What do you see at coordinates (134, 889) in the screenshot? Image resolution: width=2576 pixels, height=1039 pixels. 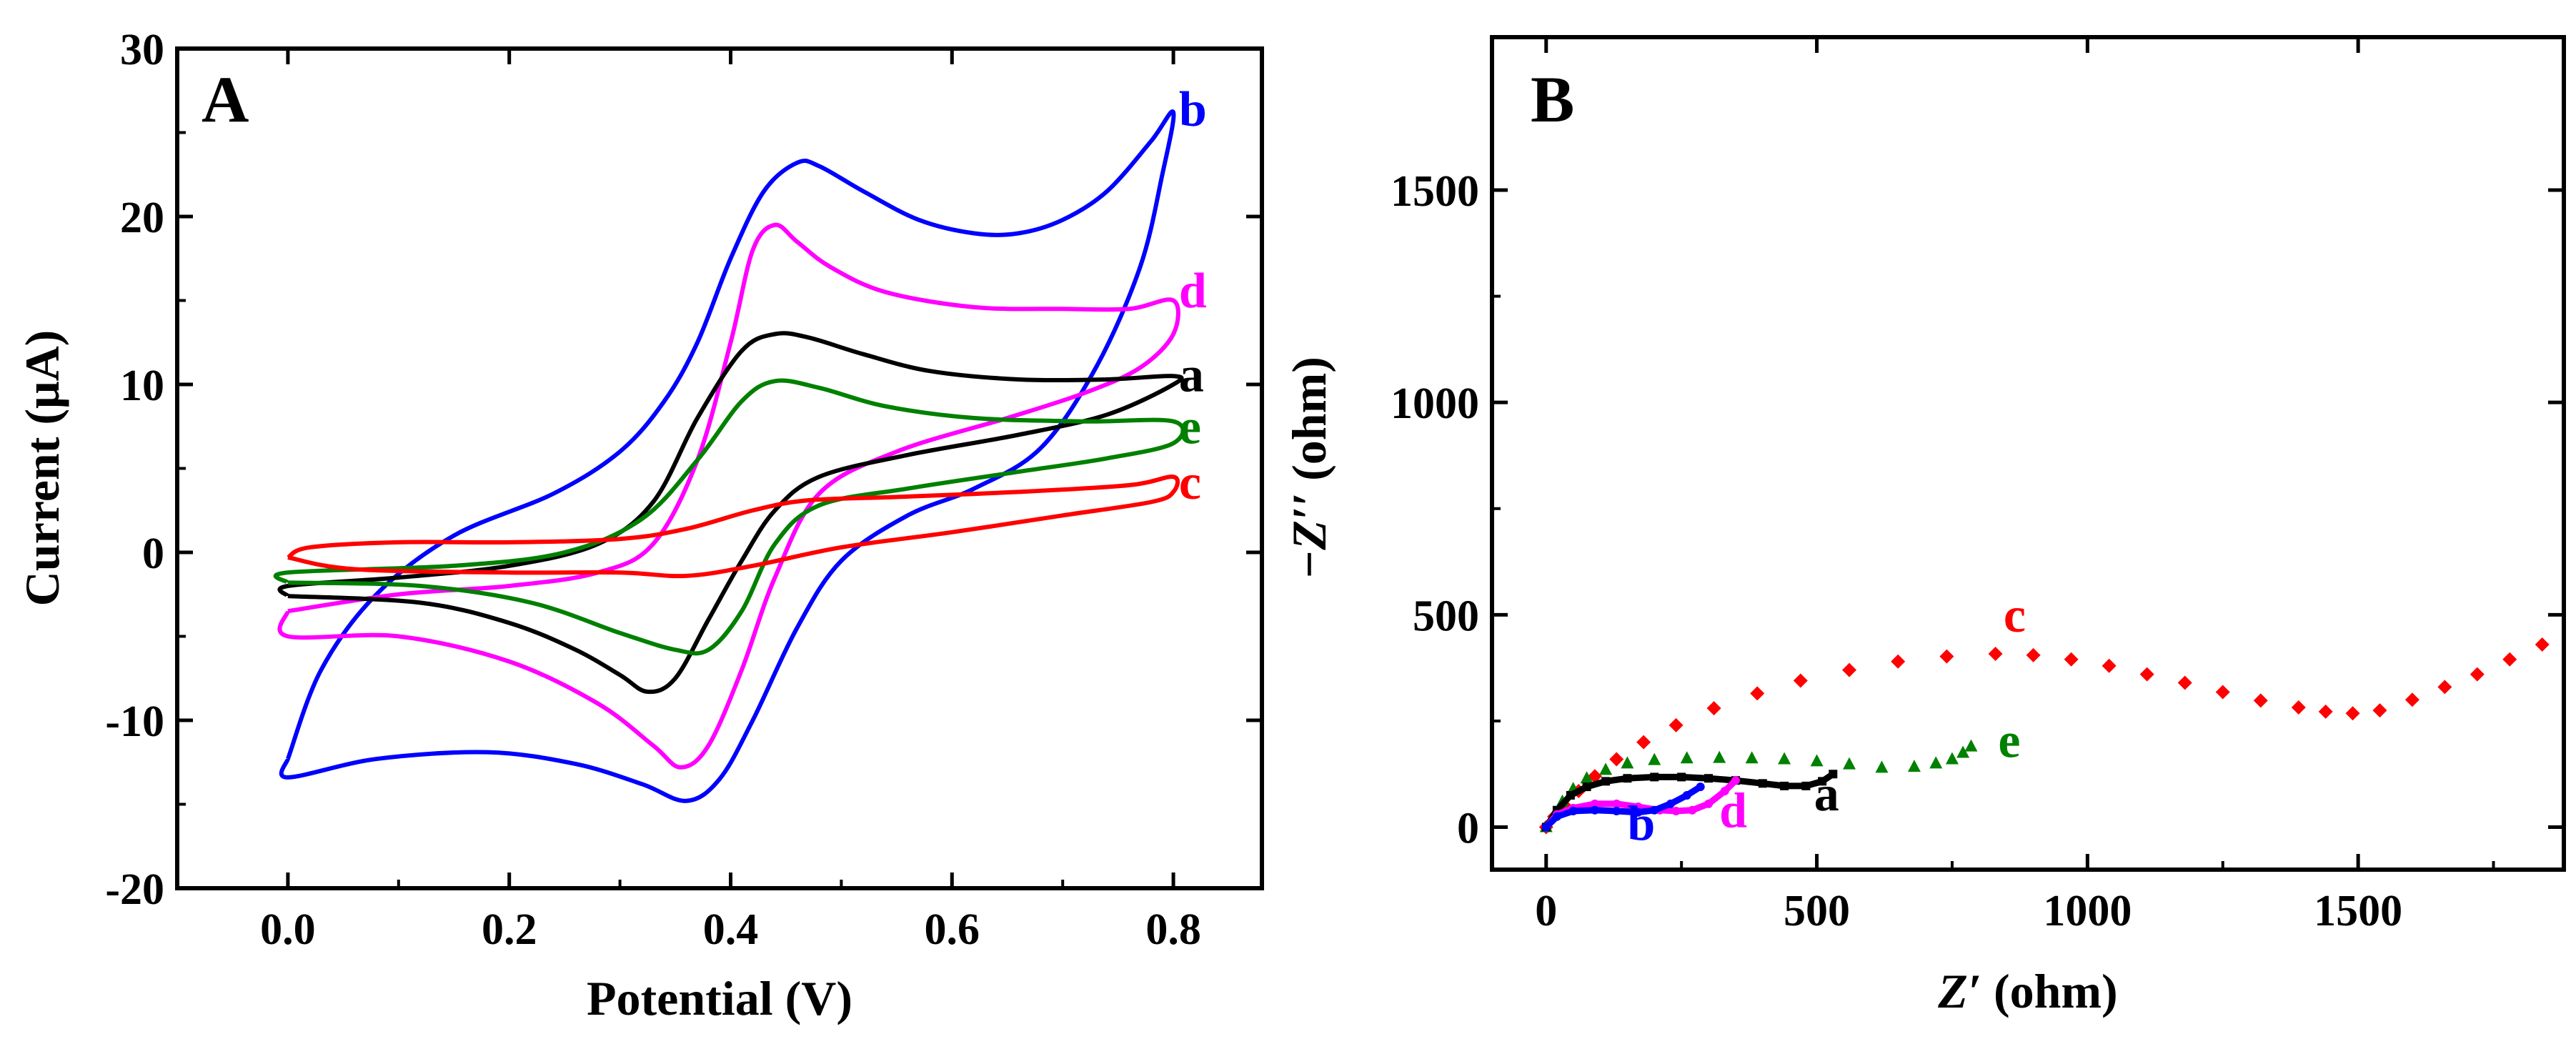 I see `y-tick-label: -20` at bounding box center [134, 889].